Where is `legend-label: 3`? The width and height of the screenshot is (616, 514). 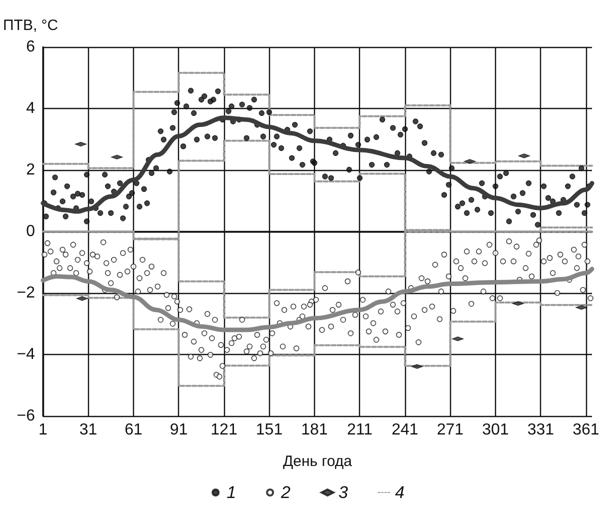
legend-label: 3 is located at coordinates (343, 492).